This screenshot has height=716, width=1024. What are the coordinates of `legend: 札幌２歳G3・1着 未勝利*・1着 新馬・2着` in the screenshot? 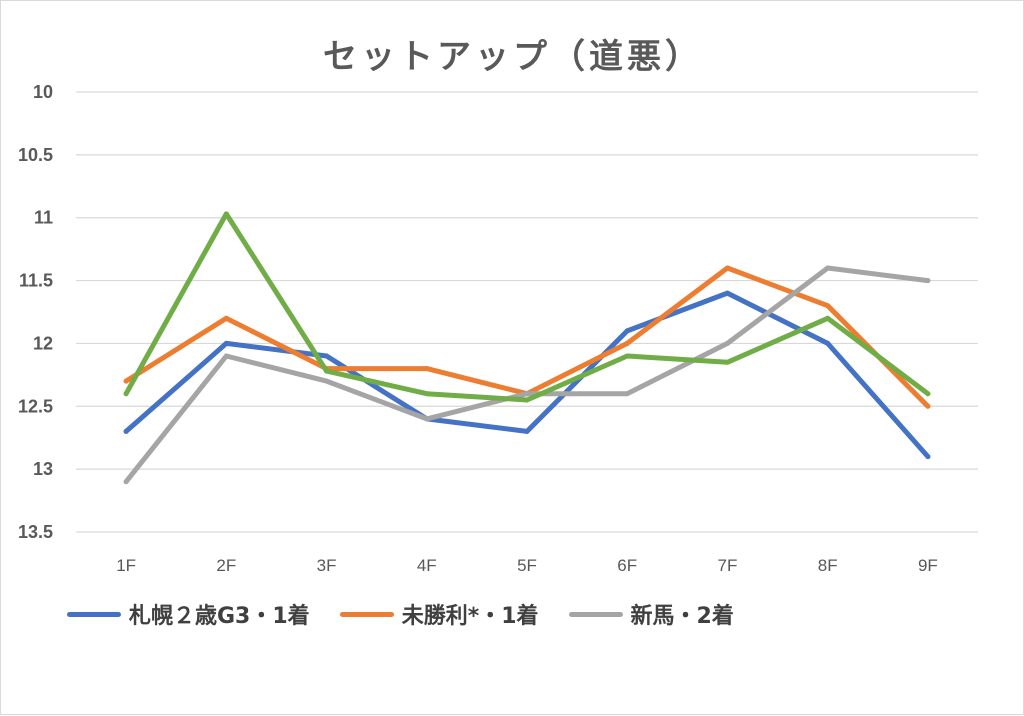 It's located at (415, 614).